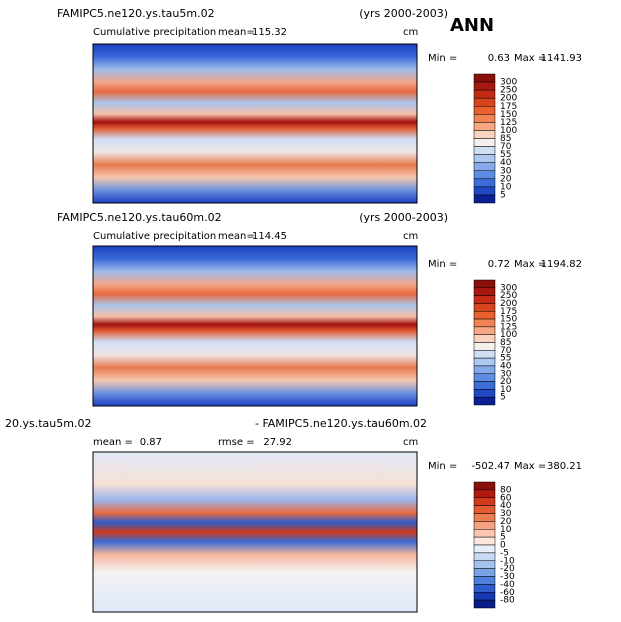  Describe the element at coordinates (508, 288) in the screenshot. I see `colorbar-label: 300` at that location.